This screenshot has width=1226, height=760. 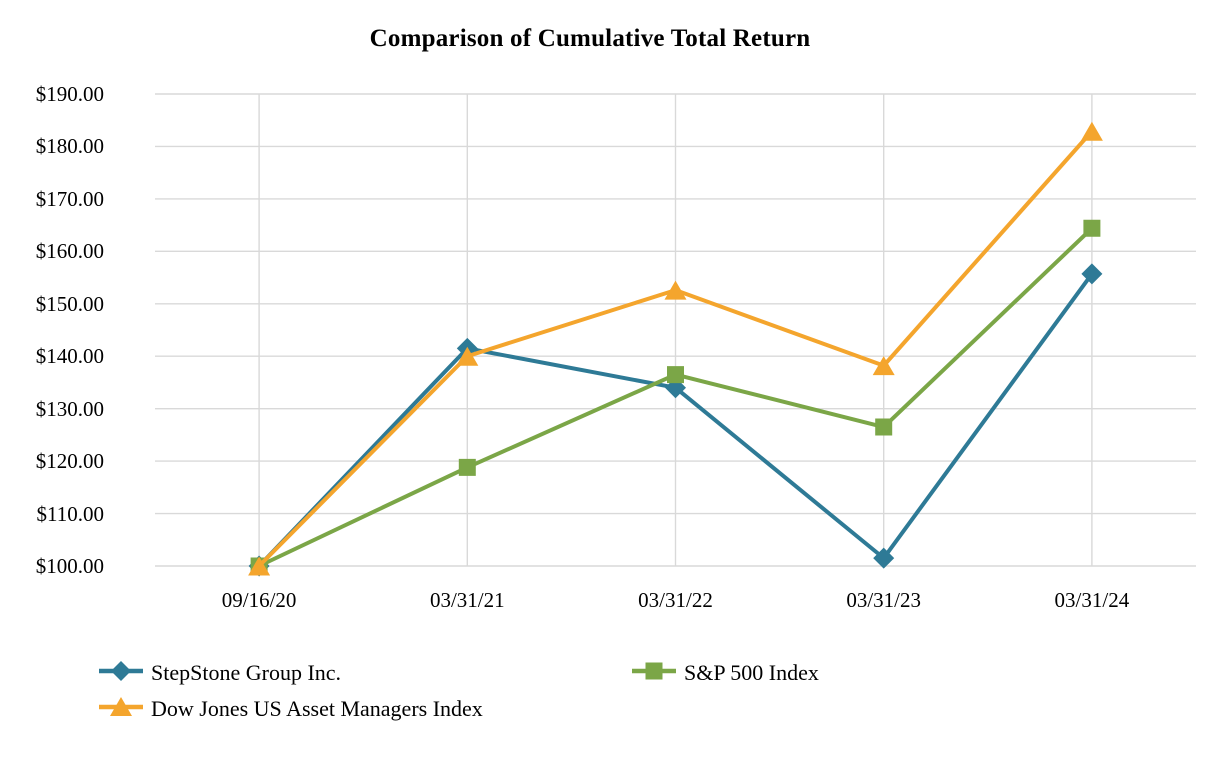 What do you see at coordinates (69, 198) in the screenshot?
I see `y-axis-tick-label: $170.00` at bounding box center [69, 198].